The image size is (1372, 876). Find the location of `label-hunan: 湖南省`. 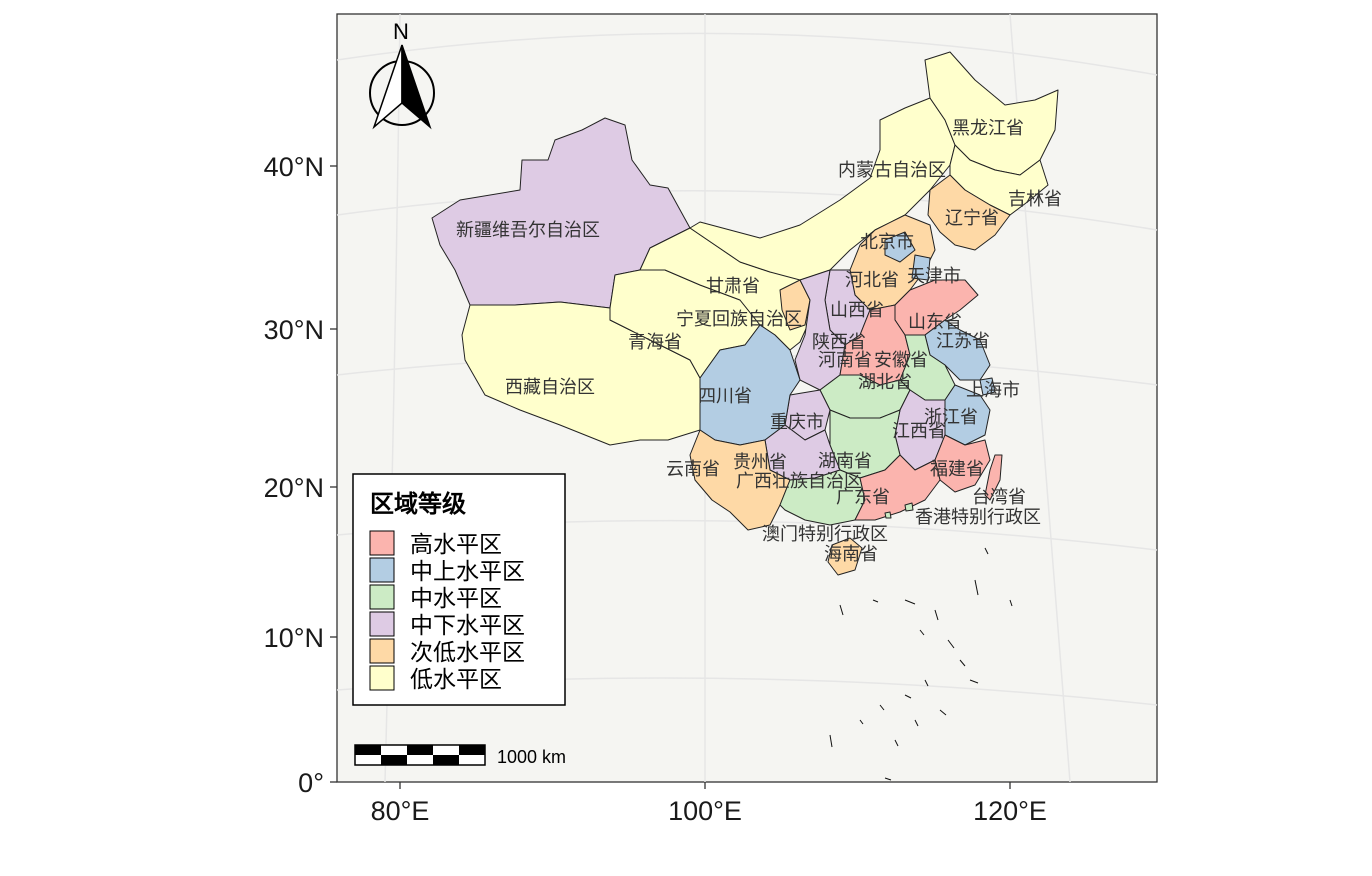

label-hunan: 湖南省 is located at coordinates (845, 461).